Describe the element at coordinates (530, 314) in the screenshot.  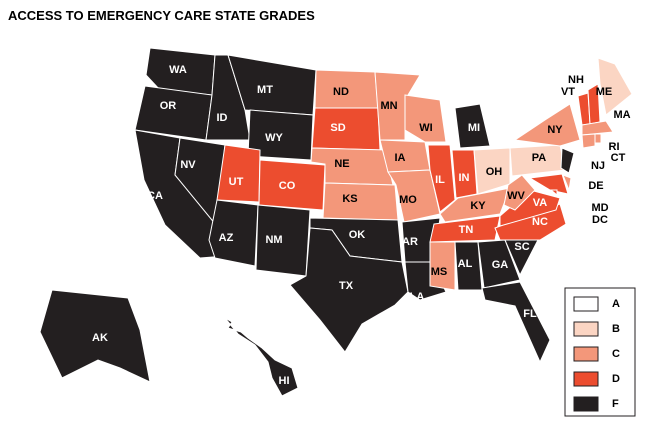
I see `state-label: FL` at that location.